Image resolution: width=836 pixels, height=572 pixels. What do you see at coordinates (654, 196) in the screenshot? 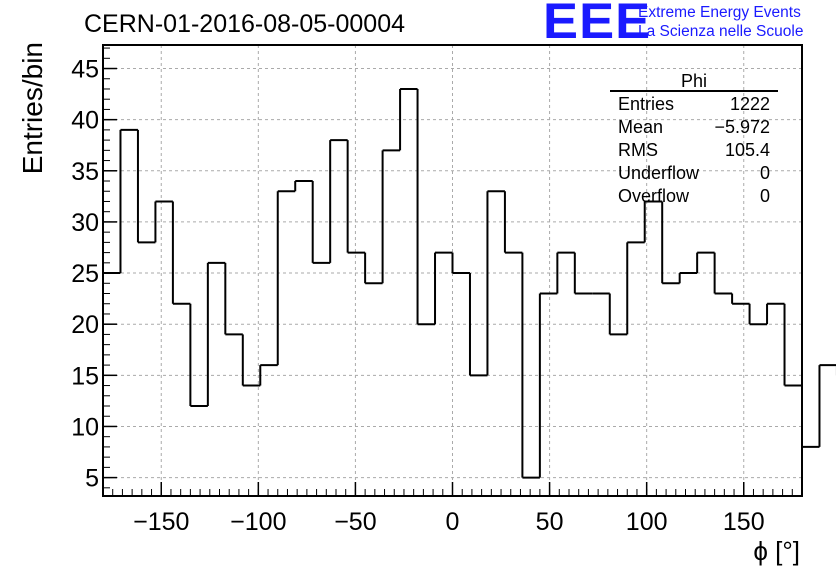
I see `stats-label: Overflow` at bounding box center [654, 196].